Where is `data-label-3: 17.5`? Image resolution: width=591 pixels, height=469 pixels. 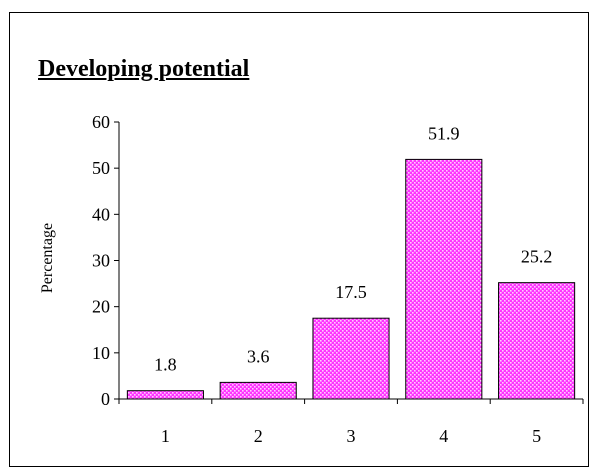
data-label-3: 17.5 is located at coordinates (351, 292).